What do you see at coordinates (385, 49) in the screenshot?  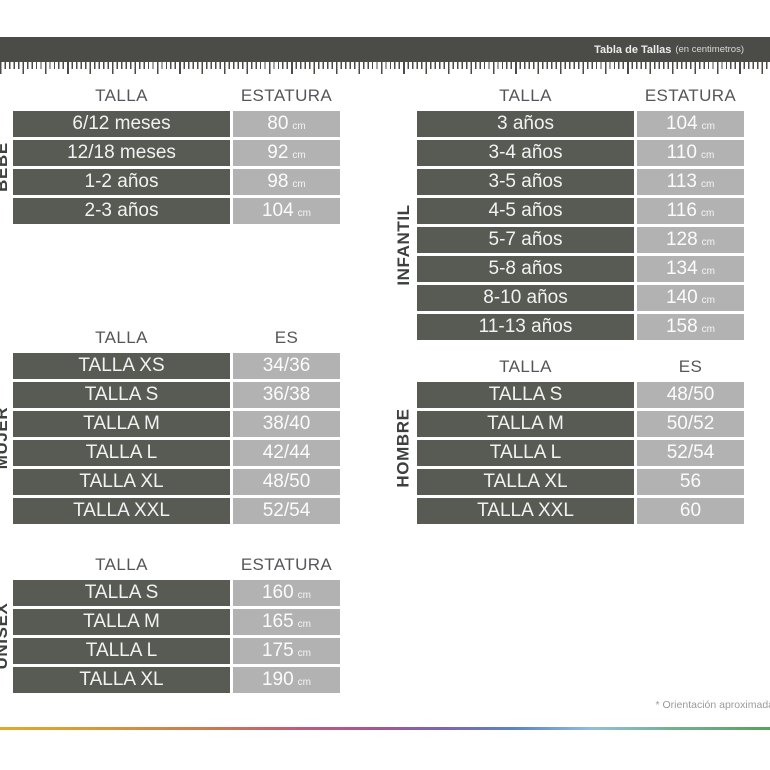 I see `title-bar: Tabla de Tallas (en centimetros)` at bounding box center [385, 49].